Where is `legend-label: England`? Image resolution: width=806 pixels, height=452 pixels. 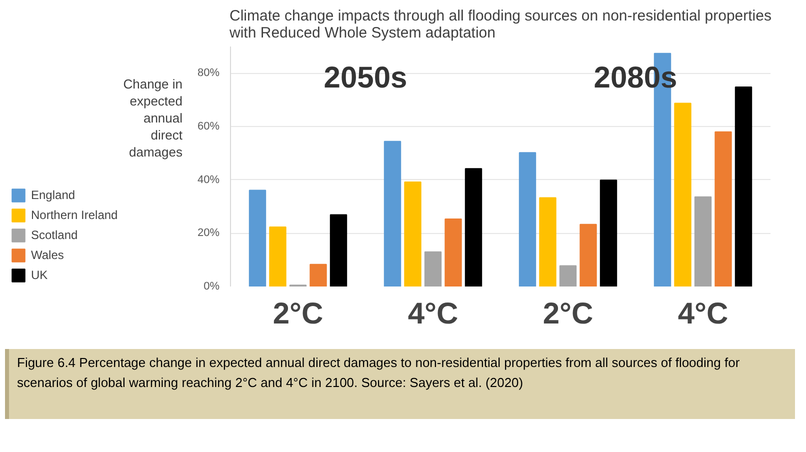 legend-label: England is located at coordinates (53, 195).